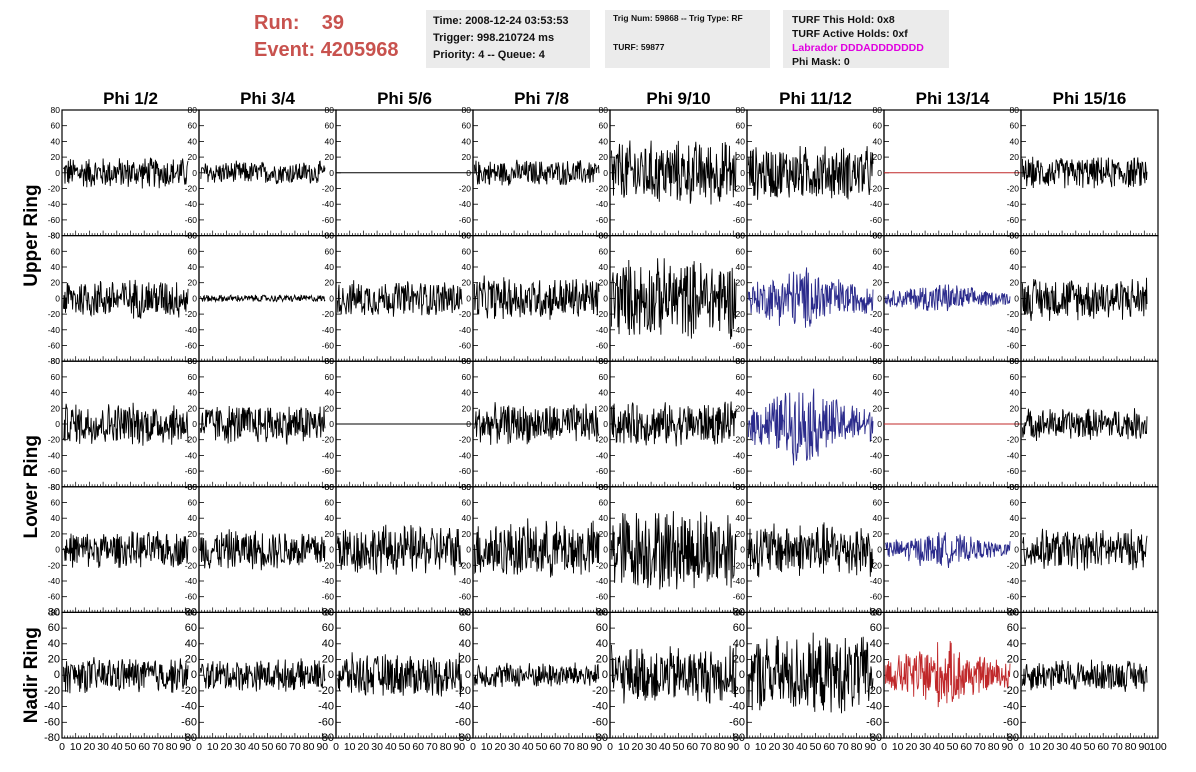 The width and height of the screenshot is (1196, 772). Describe the element at coordinates (1049, 747) in the screenshot. I see `x-tick-label: 20` at that location.